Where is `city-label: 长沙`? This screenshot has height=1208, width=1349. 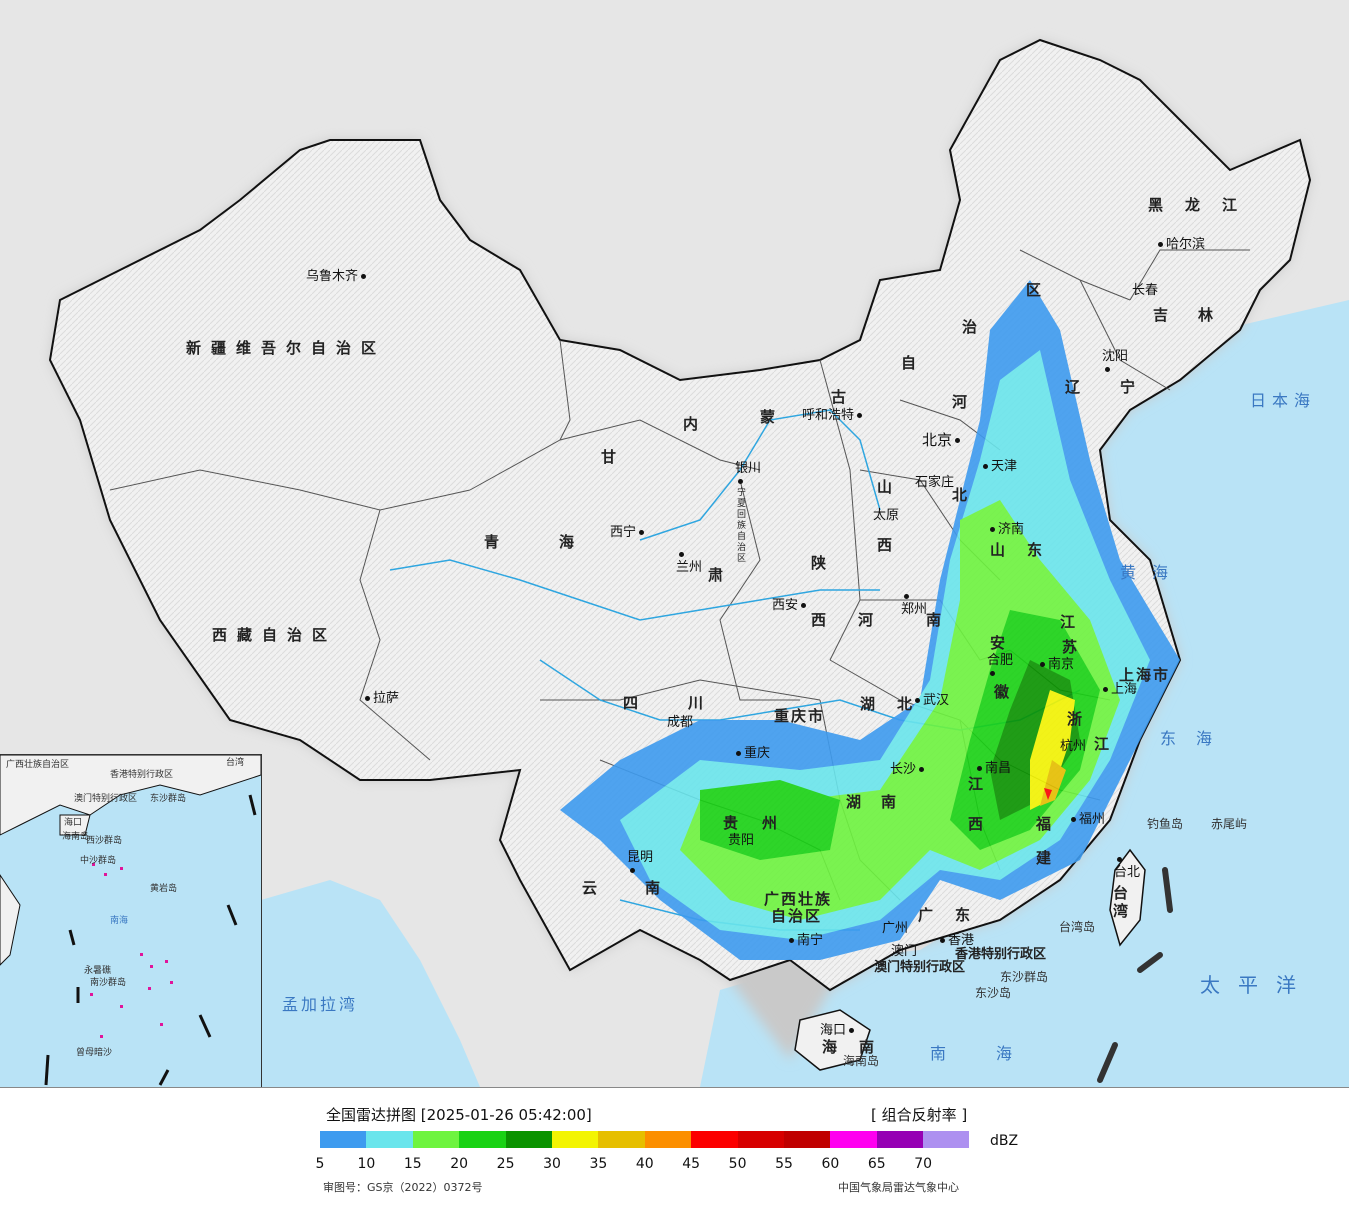 city-label: 长沙 is located at coordinates (908, 769).